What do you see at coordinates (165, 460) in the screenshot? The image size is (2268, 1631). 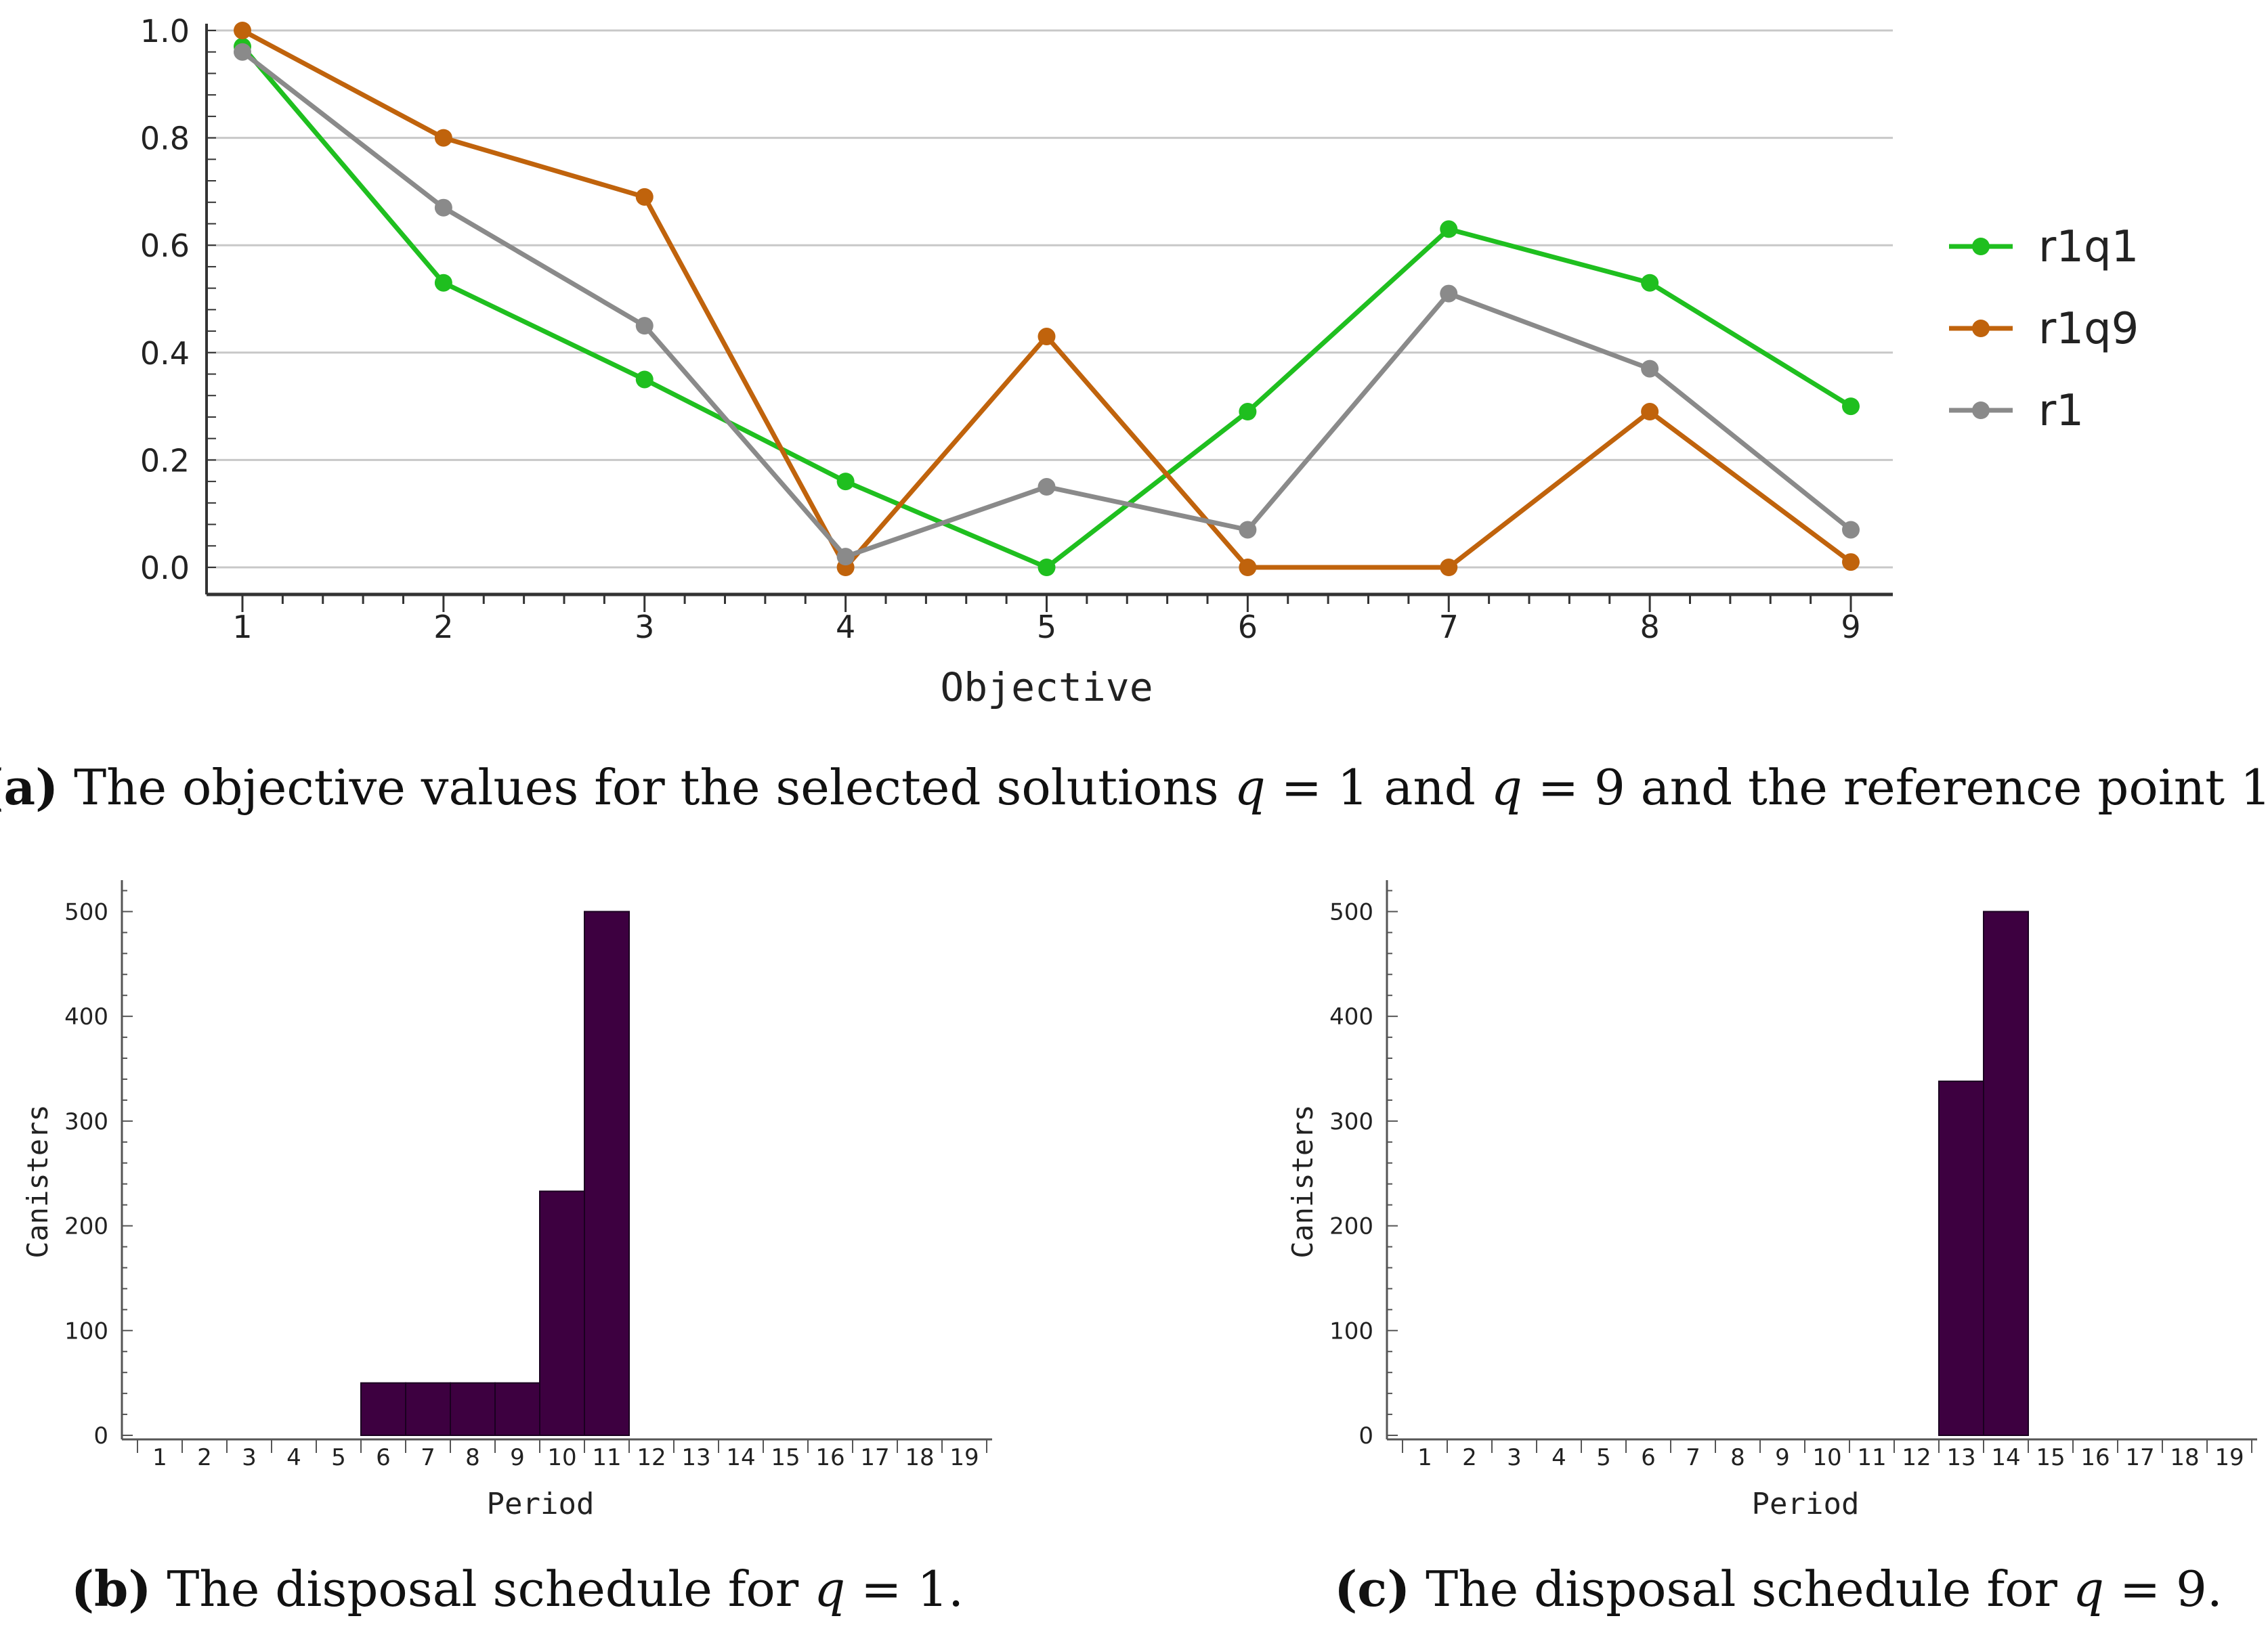 I see `y-tick-label: 0.2` at bounding box center [165, 460].